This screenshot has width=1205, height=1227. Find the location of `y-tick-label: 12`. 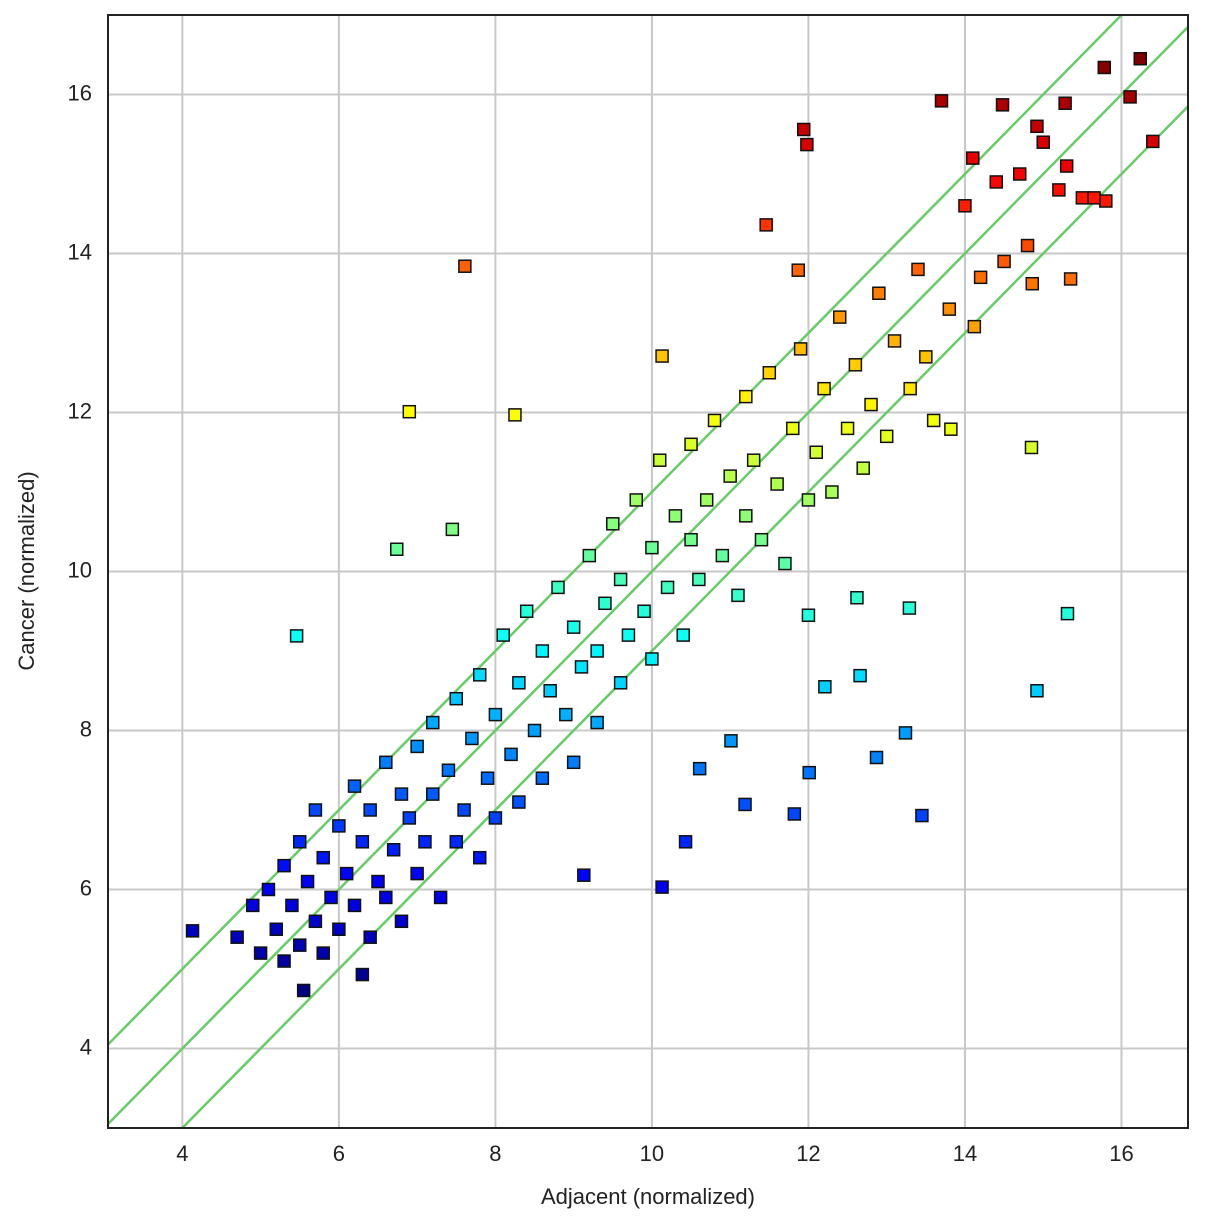

y-tick-label: 12 is located at coordinates (80, 410).